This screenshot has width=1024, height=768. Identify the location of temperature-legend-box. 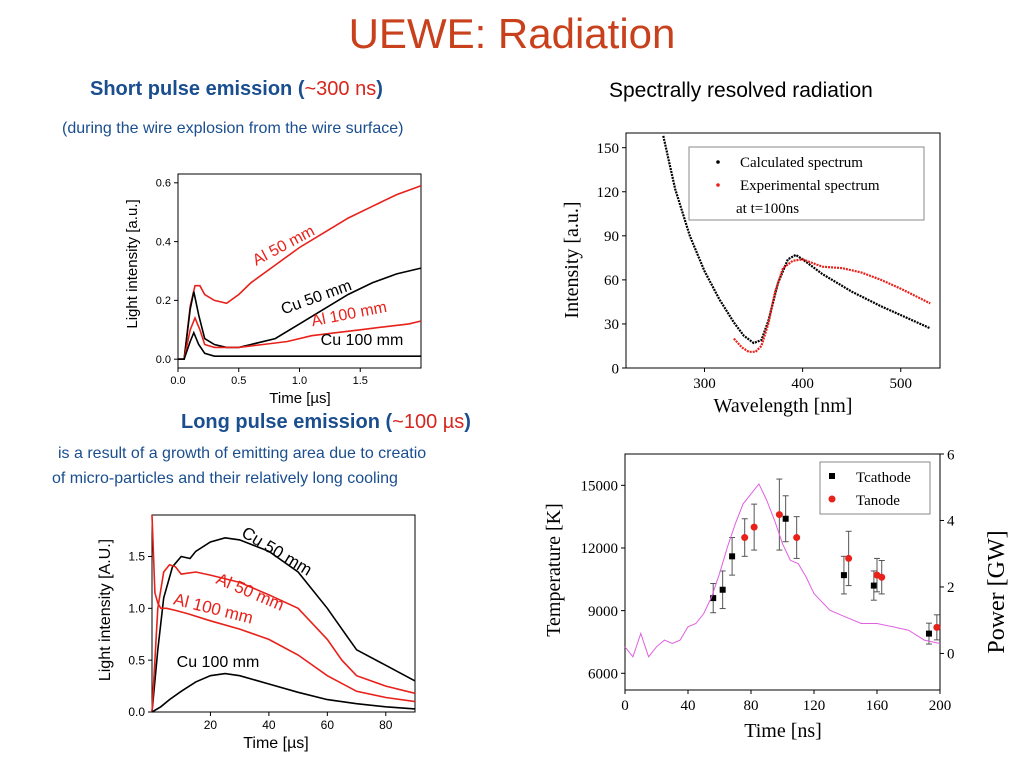
(875, 488).